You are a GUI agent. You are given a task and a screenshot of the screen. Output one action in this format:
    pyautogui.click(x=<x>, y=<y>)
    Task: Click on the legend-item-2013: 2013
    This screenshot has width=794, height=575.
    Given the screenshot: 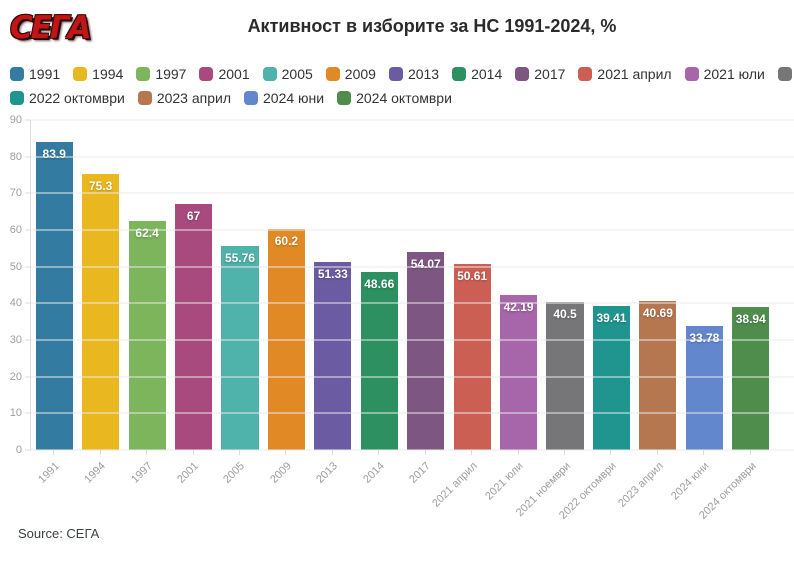 What is the action you would take?
    pyautogui.click(x=414, y=74)
    